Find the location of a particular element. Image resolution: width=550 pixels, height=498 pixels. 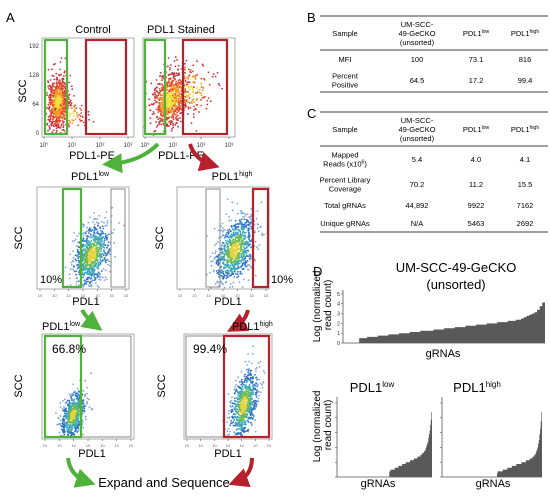

row2-low-title: PDL1low is located at coordinates (90, 177).